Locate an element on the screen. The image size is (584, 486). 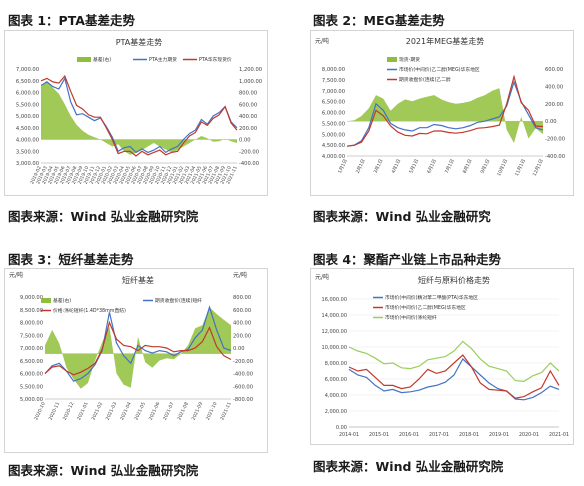
x-tick-label: 2021-01 is located at coordinates (83, 411).